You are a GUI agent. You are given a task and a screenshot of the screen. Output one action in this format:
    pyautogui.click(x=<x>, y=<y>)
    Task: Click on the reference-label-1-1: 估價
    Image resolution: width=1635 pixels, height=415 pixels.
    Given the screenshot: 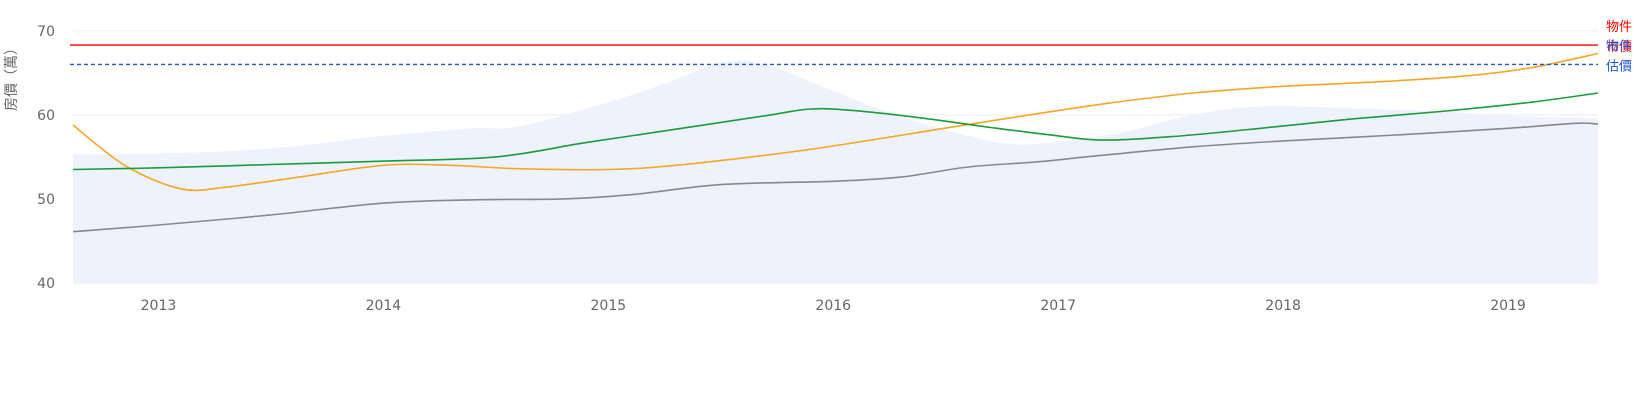 What is the action you would take?
    pyautogui.click(x=1619, y=66)
    